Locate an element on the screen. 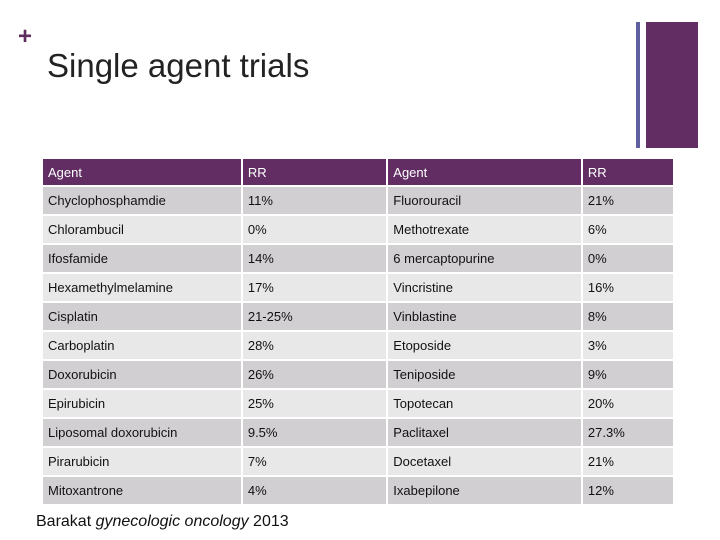 The width and height of the screenshot is (720, 540). cell-rr-right: 0% is located at coordinates (628, 258).